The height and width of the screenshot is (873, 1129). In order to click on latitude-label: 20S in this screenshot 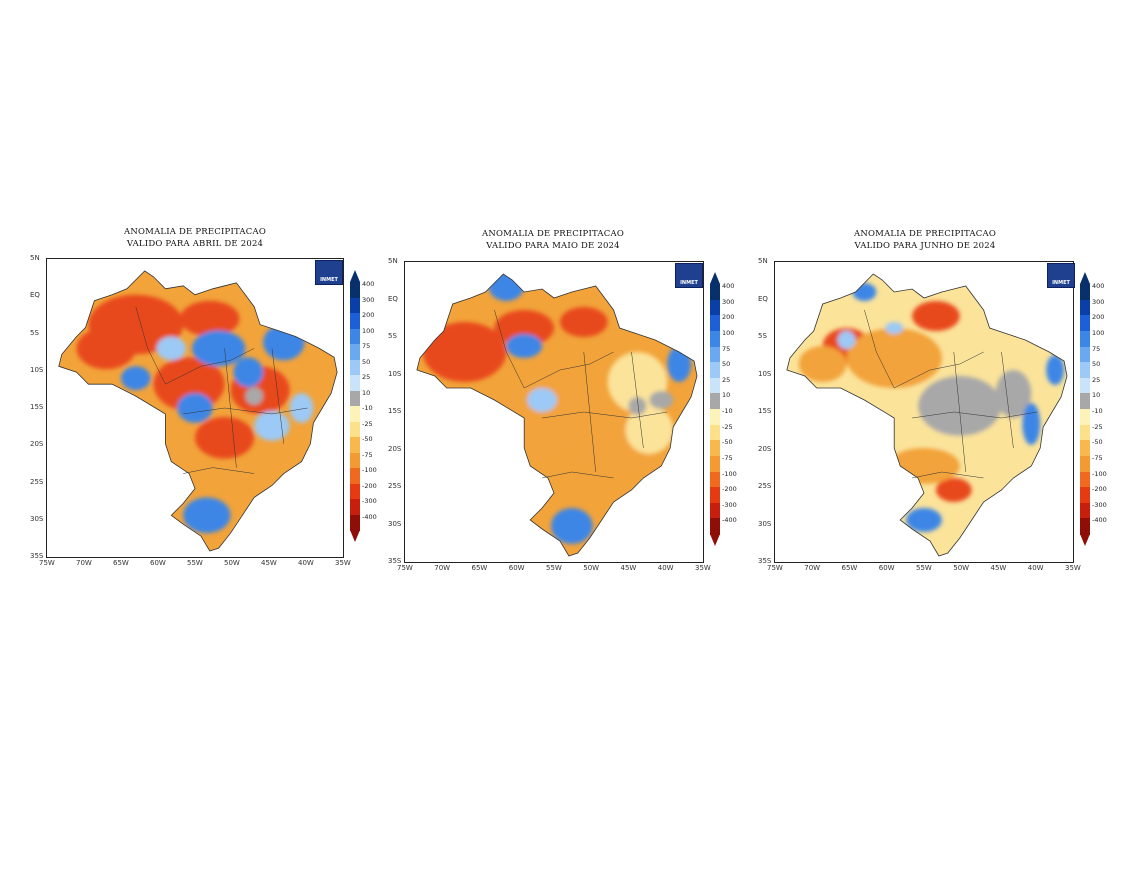, I will do `click(765, 448)`.